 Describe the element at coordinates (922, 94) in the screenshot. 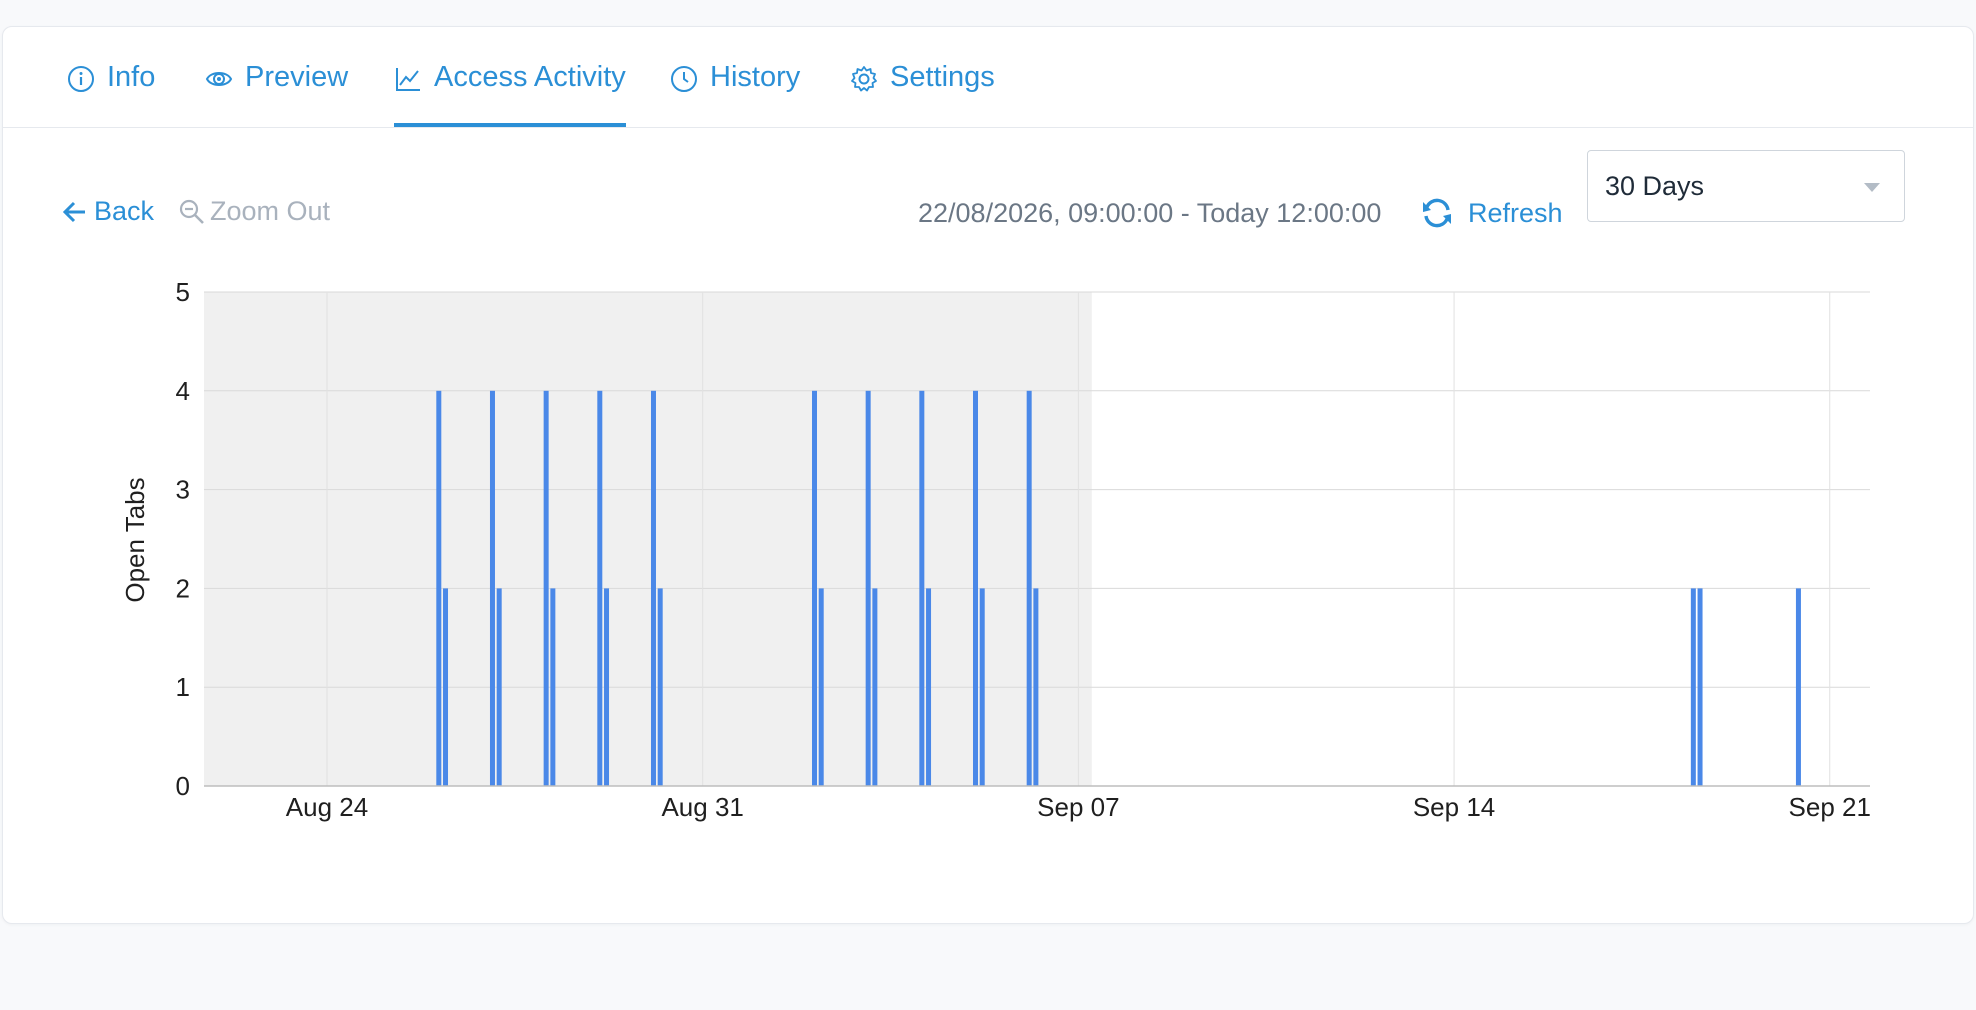

I see `tab-settings: Settings` at that location.